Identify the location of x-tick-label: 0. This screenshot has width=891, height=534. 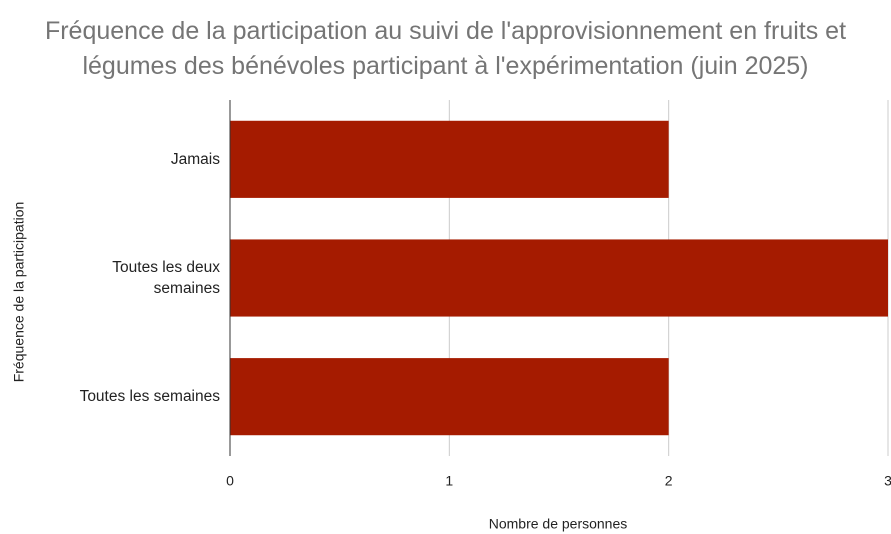
(230, 481).